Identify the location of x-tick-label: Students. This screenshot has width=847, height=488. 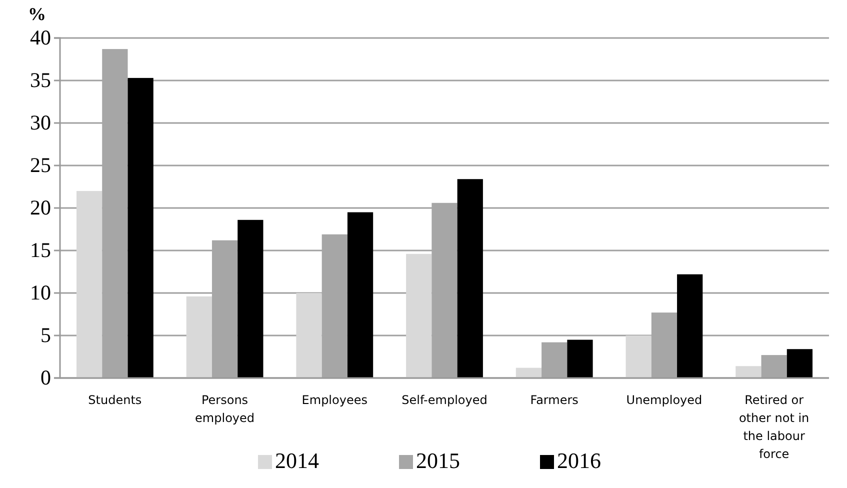
(115, 400).